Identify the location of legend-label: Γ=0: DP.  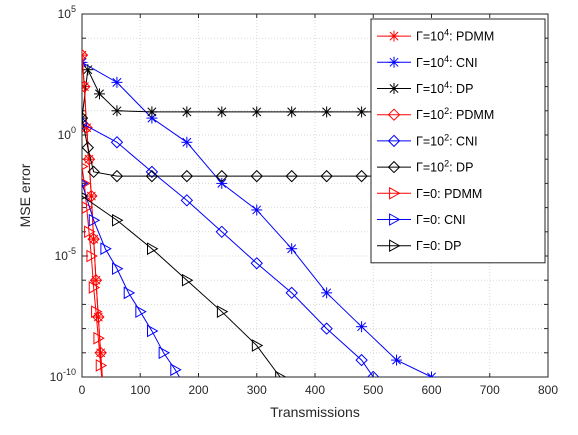
(438, 246).